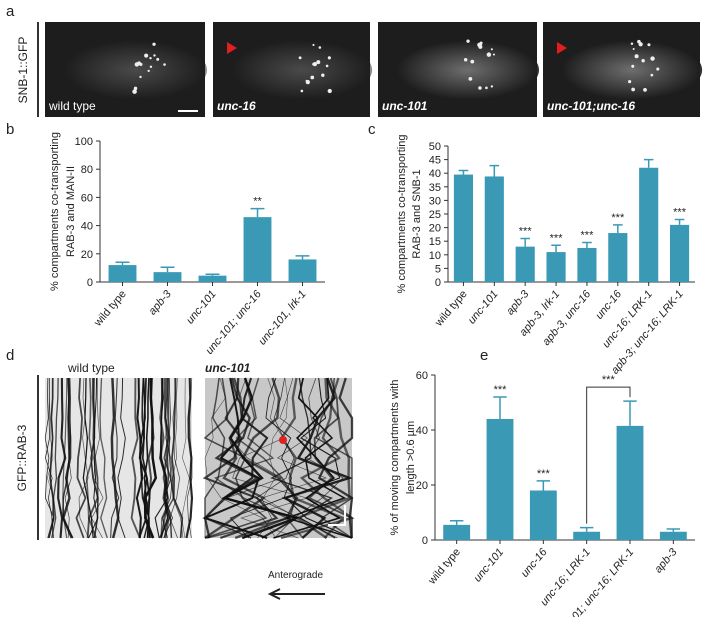  What do you see at coordinates (435, 161) in the screenshot?
I see `y-tick-label: 45` at bounding box center [435, 161].